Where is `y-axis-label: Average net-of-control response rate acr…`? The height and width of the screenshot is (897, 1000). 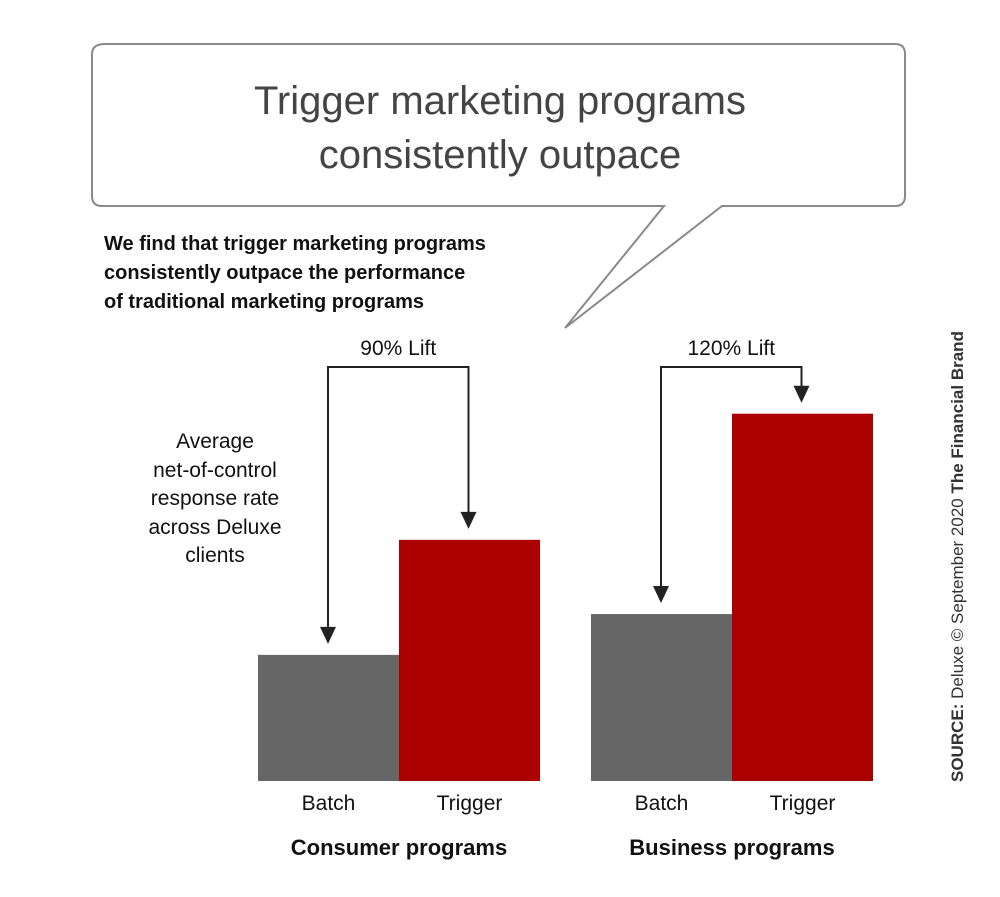
y-axis-label: Average net-of-control response rate acr… is located at coordinates (215, 499).